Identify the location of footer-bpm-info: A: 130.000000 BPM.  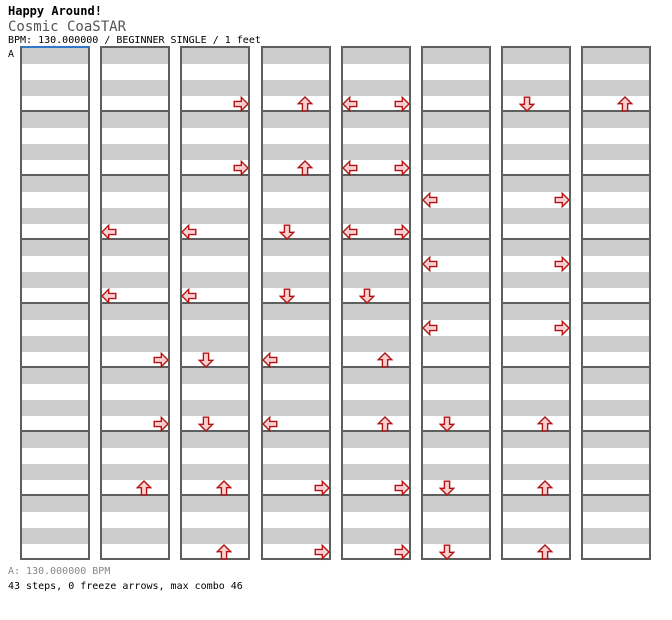
(59, 571).